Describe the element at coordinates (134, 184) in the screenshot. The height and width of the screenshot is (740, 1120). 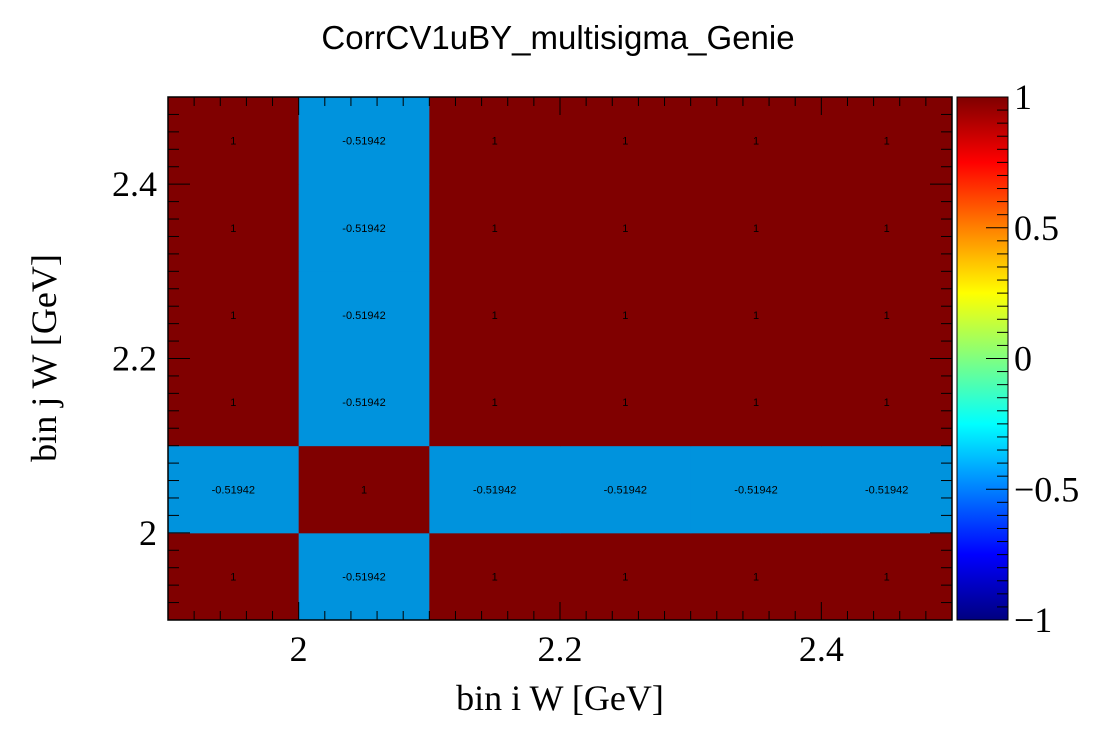
I see `y-tick-label: 2.4` at that location.